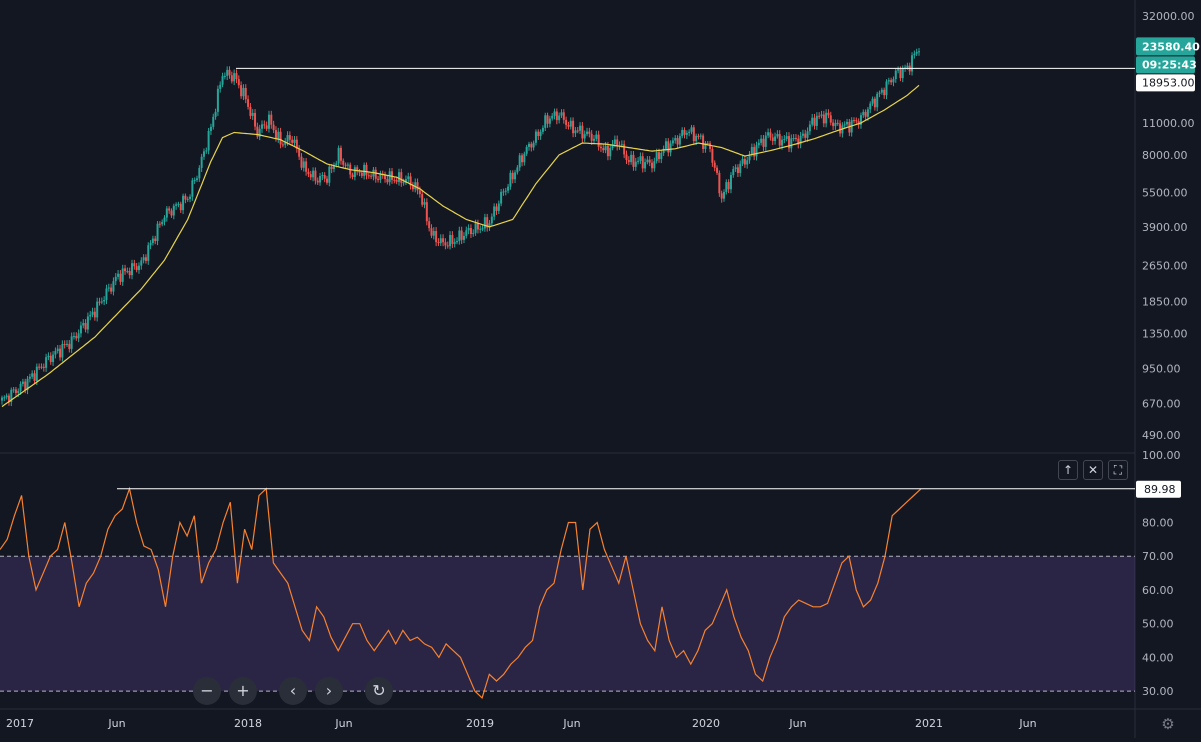  I want to click on zoom-in-button: +, so click(243, 691).